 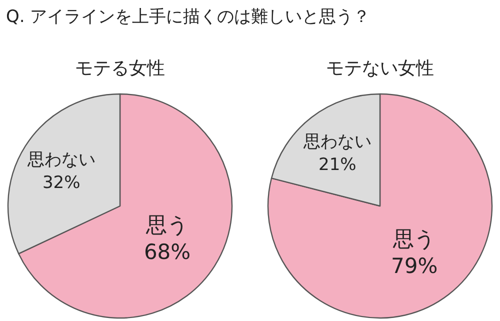 What do you see at coordinates (414, 266) in the screenshot?
I see `data-label: 79%` at bounding box center [414, 266].